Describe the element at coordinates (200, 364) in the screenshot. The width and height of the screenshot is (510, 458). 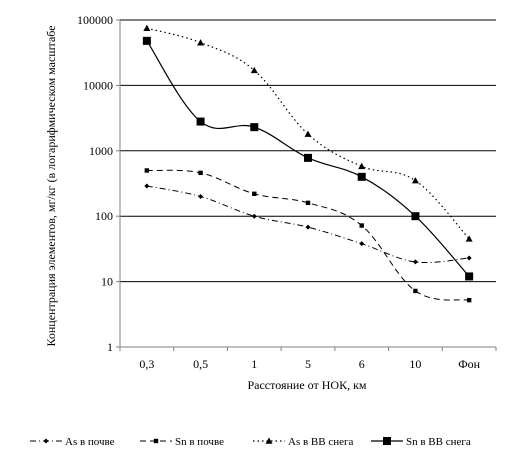
I see `x-tick-label: 0,5` at that location.